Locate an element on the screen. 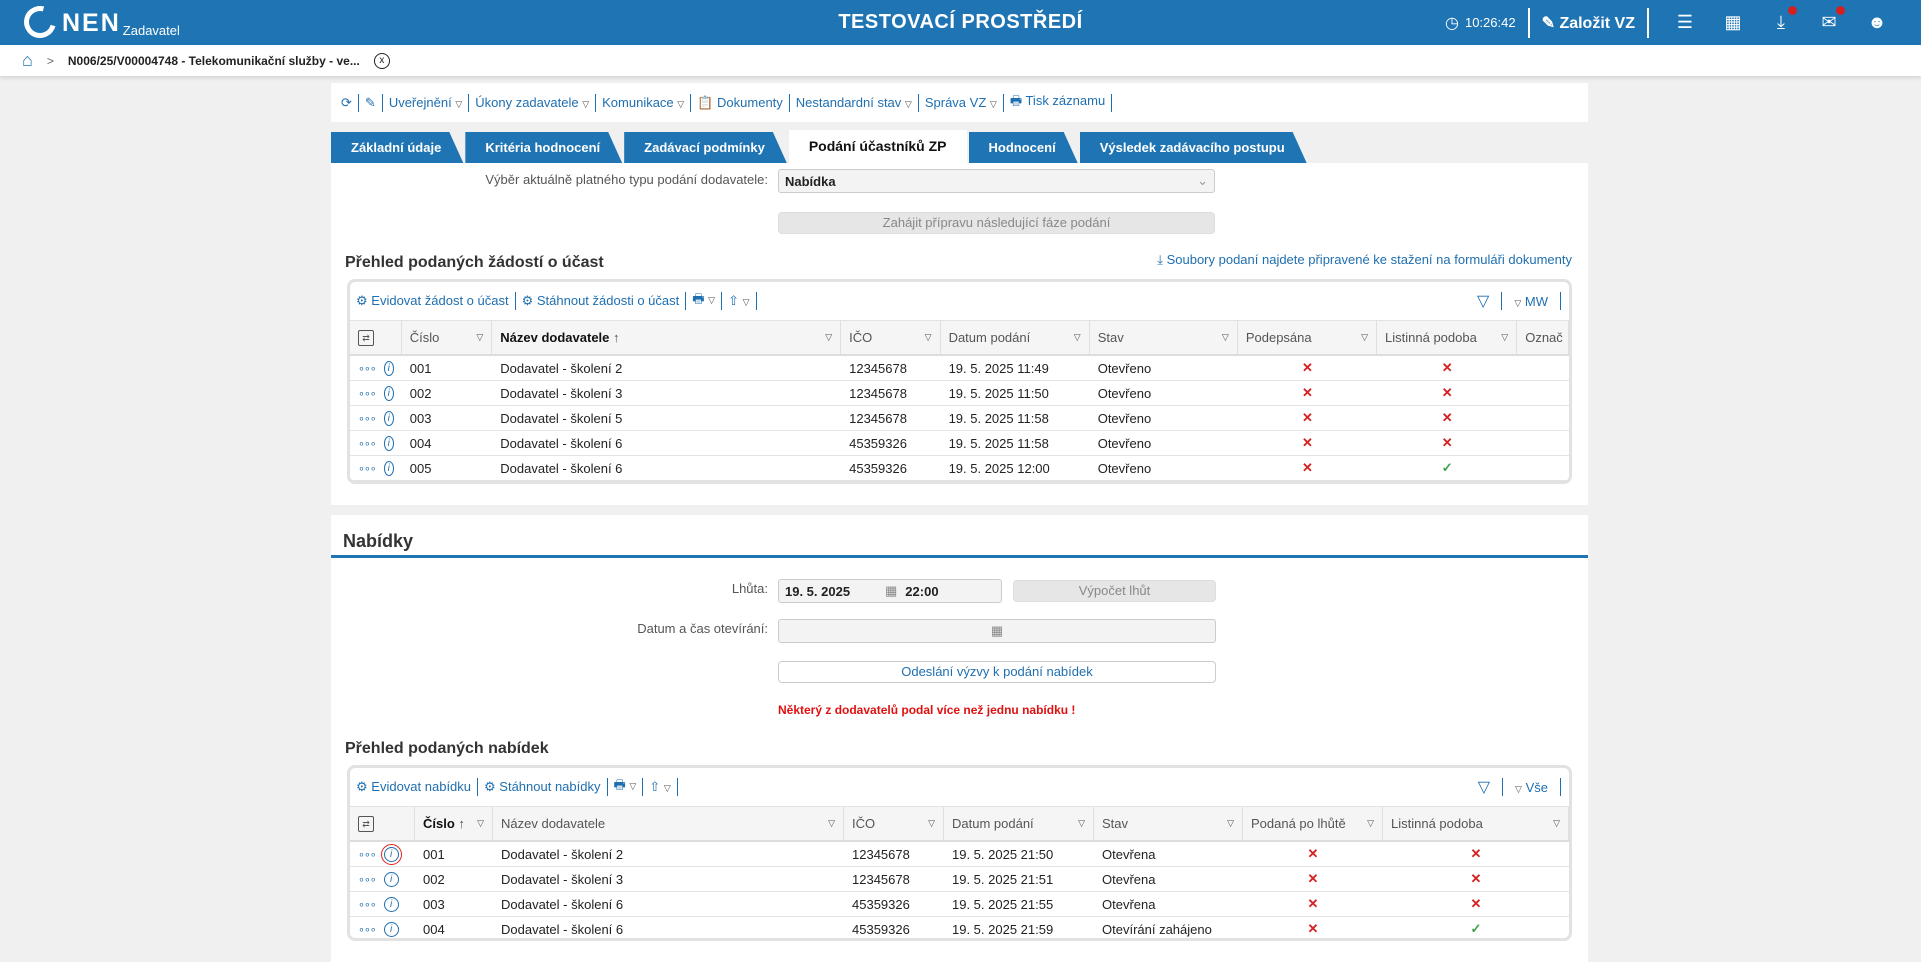 The width and height of the screenshot is (1921, 962). refresh-icon: ⟳ is located at coordinates (346, 102).